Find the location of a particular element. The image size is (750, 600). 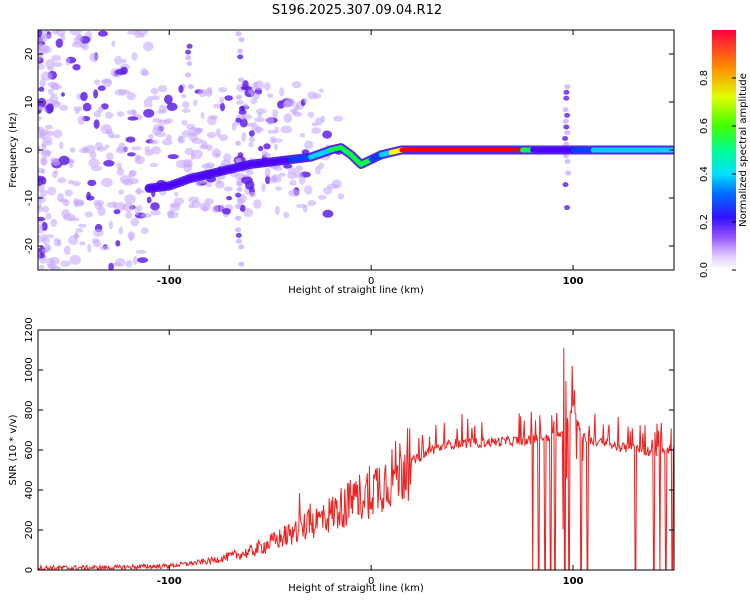

colorbar-gradient is located at coordinates (724, 150).